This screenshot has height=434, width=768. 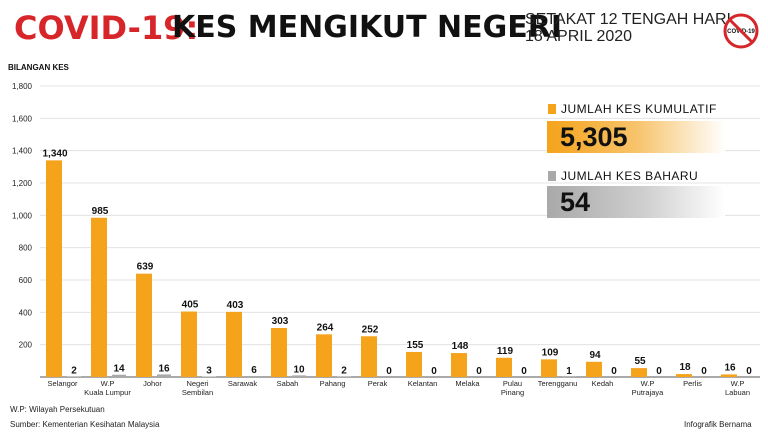 I want to click on covid-title: COVID-19:, so click(x=106, y=28).